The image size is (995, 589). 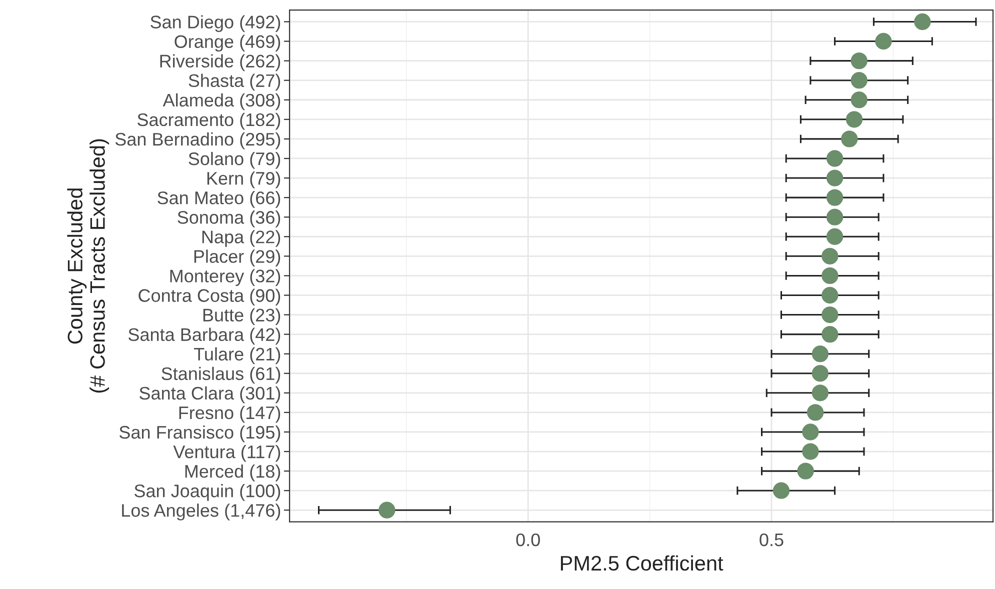 What do you see at coordinates (220, 63) in the screenshot?
I see `y-tick-label: Riverside (262)` at bounding box center [220, 63].